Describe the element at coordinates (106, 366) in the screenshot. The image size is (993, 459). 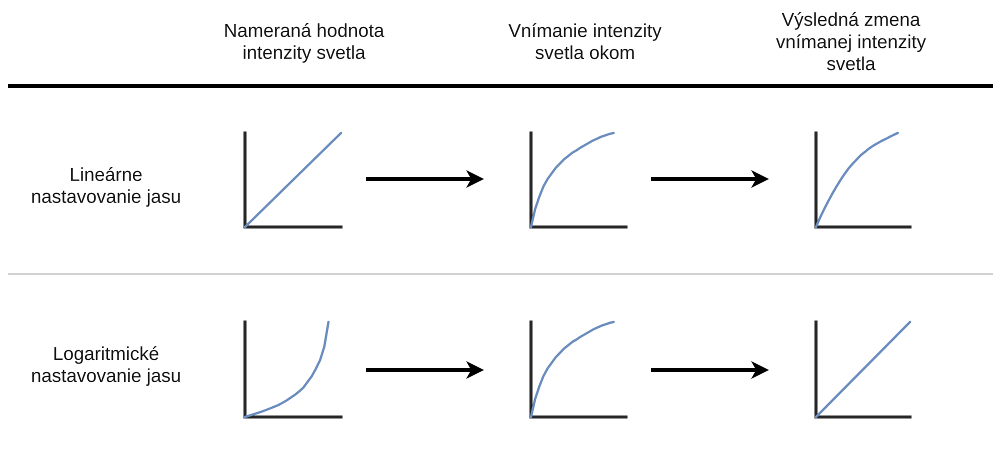
I see `y-axis-title: Logaritmické nastavovanie jasu` at that location.